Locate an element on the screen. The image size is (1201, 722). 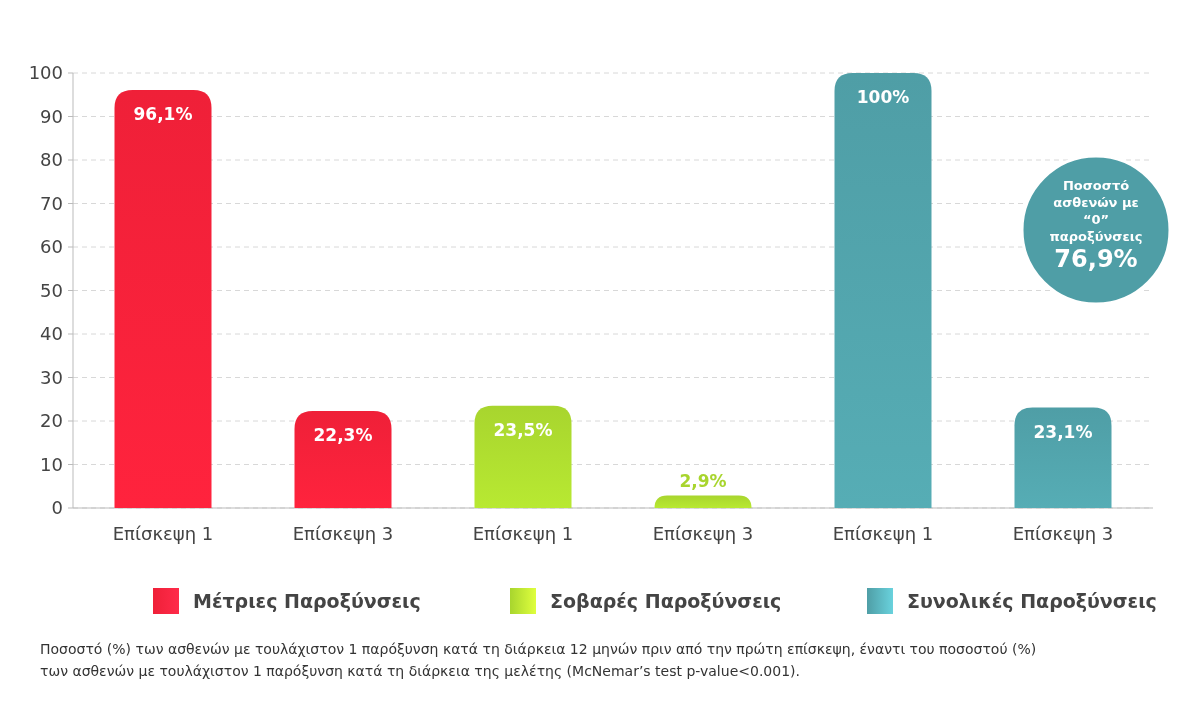
y-tick-label: 10 is located at coordinates (51, 464).